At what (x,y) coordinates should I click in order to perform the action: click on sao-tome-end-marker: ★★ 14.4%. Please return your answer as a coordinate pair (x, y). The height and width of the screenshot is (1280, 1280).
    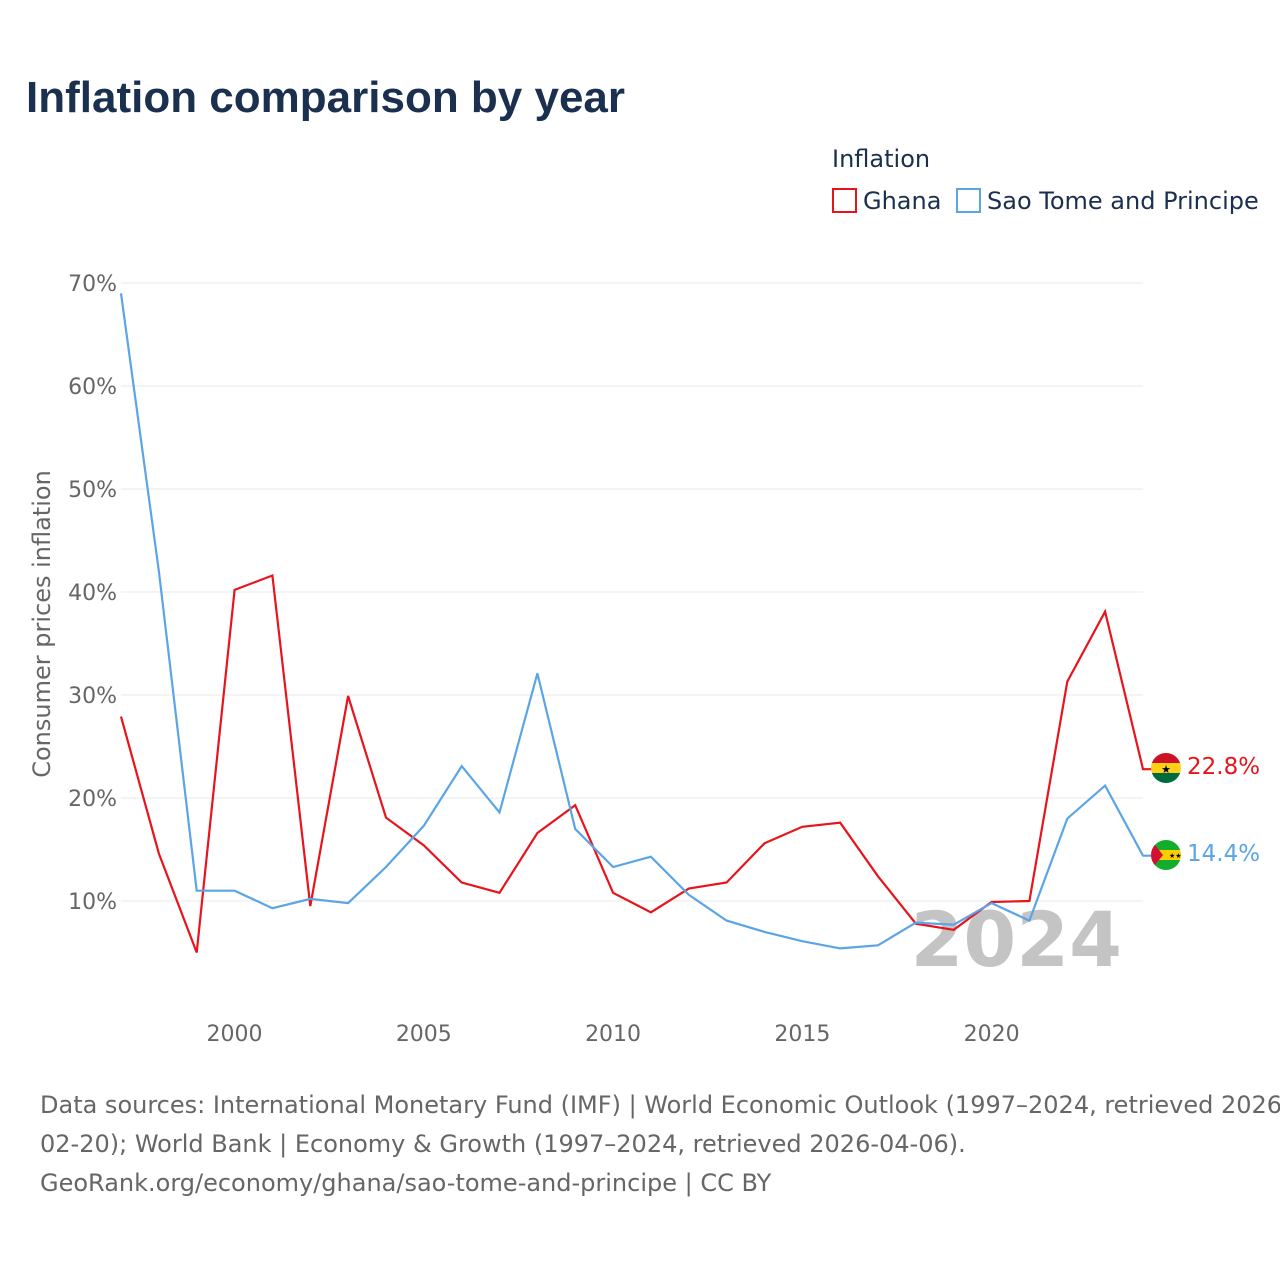
    Looking at the image, I should click on (1205, 855).